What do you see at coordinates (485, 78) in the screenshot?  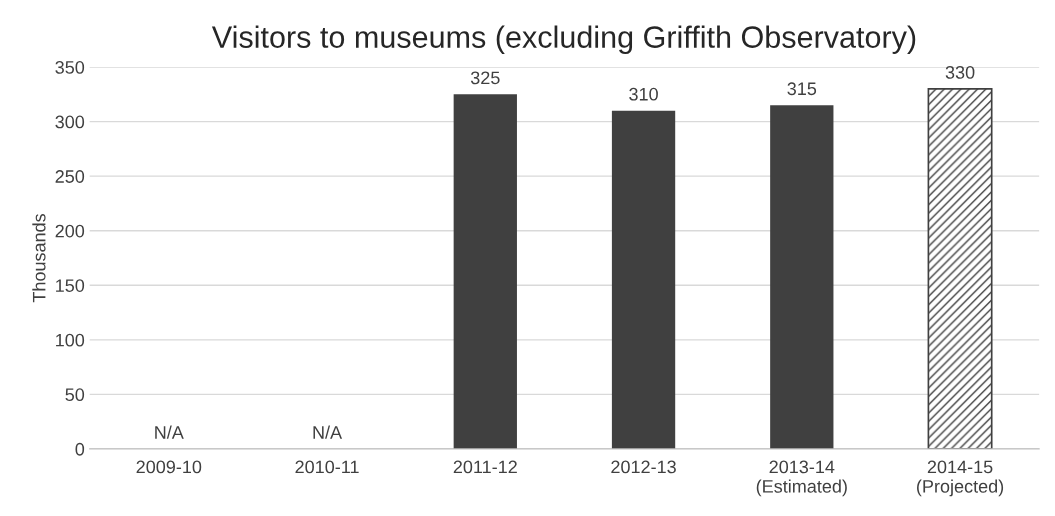 I see `data-label: 325` at bounding box center [485, 78].